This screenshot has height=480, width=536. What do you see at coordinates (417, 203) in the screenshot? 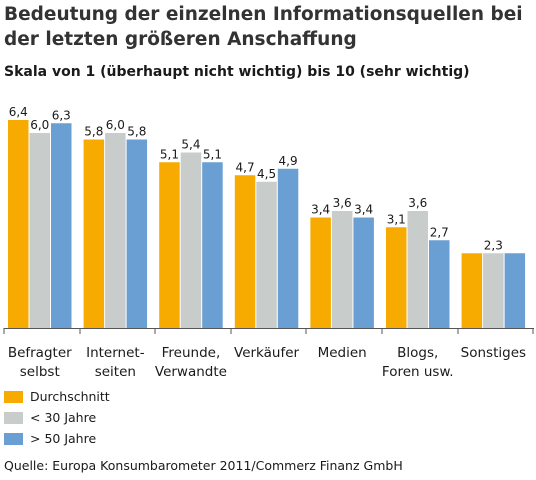
I see `data-label-5-1: 3,6` at bounding box center [417, 203].